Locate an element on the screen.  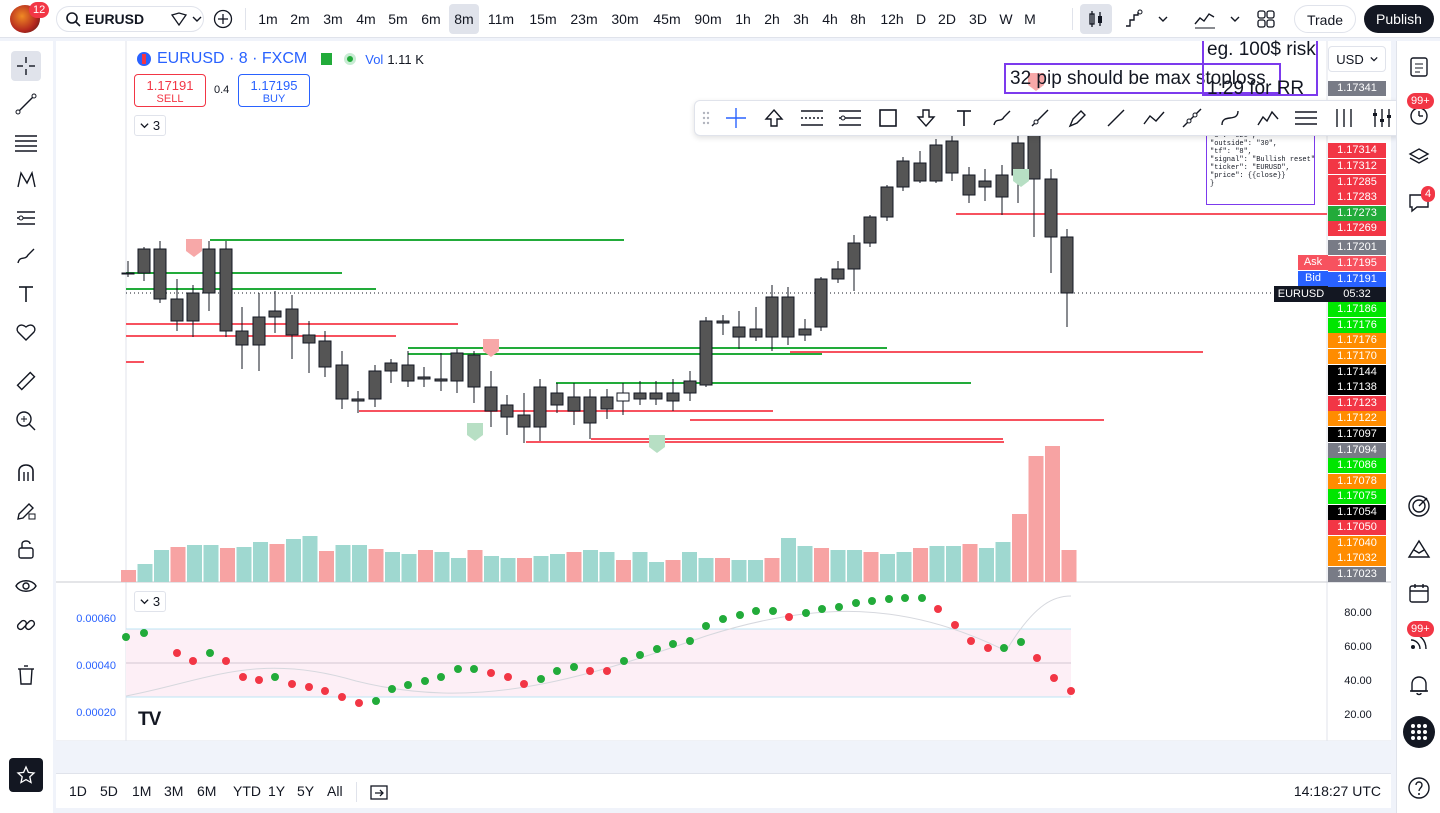
buy-button: 1.17195 BUY is located at coordinates (274, 90).